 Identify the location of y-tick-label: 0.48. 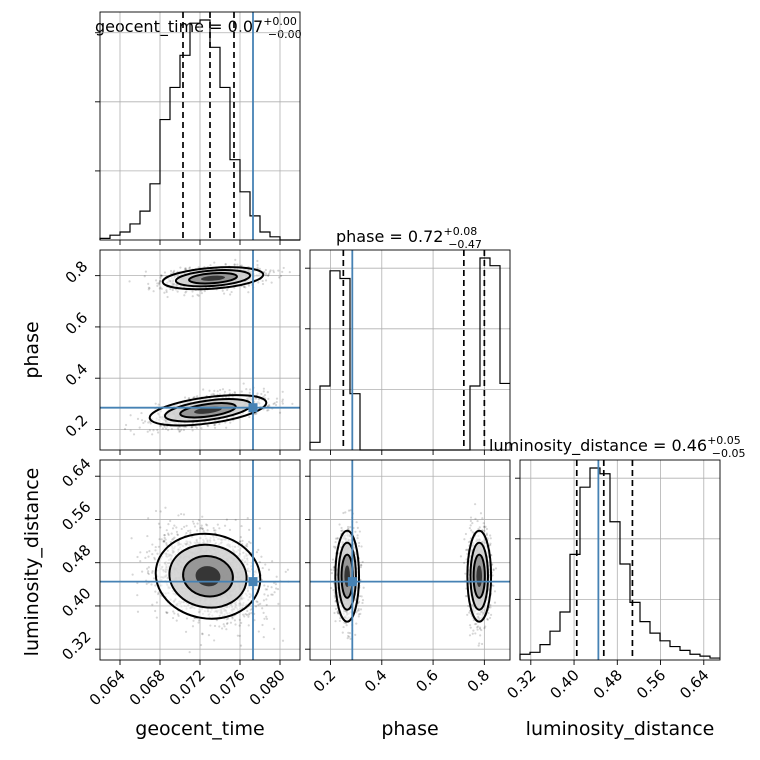
(76, 559).